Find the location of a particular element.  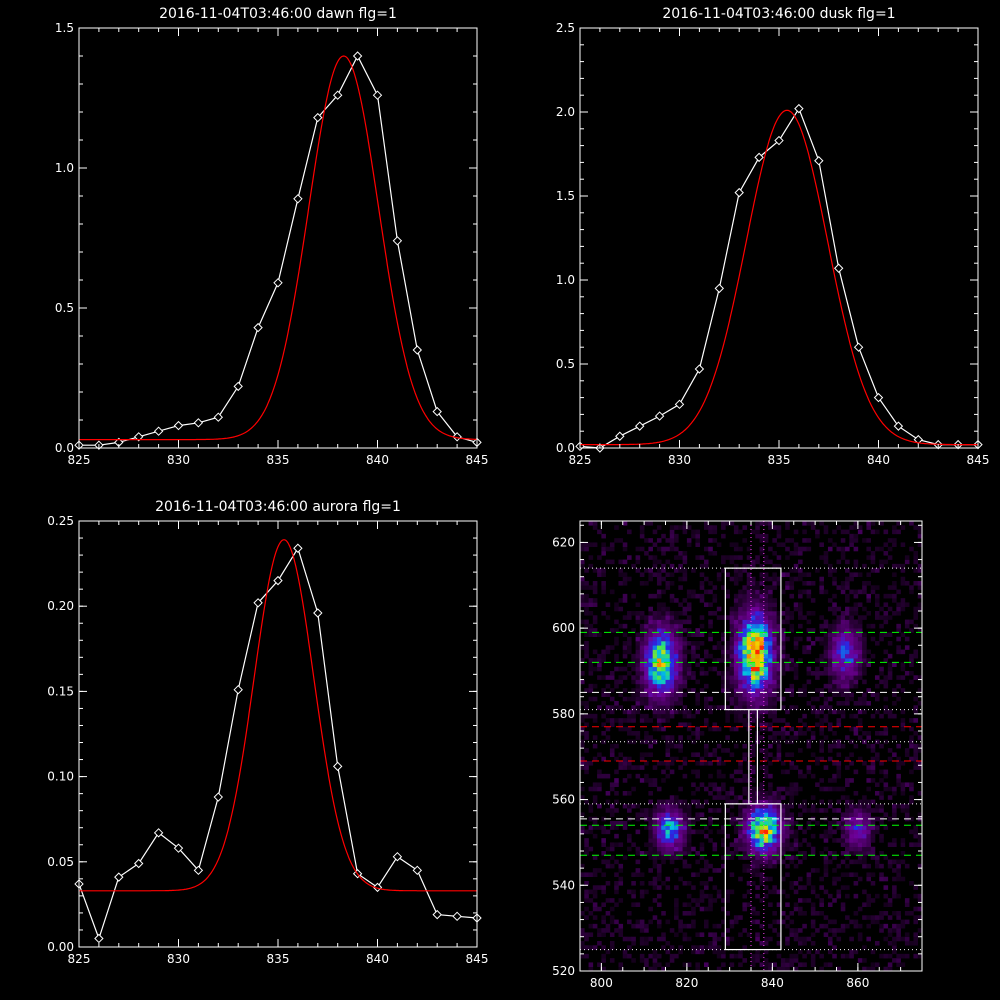

y-tick-label: 580 is located at coordinates (563, 714).